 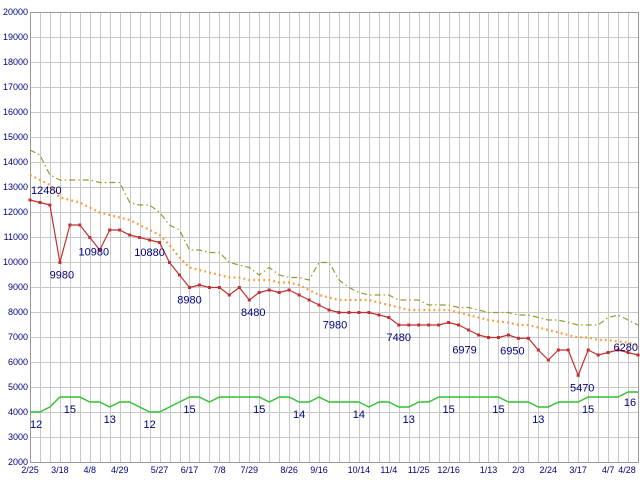 What do you see at coordinates (15, 212) in the screenshot?
I see `svg-text: 12000` at bounding box center [15, 212].